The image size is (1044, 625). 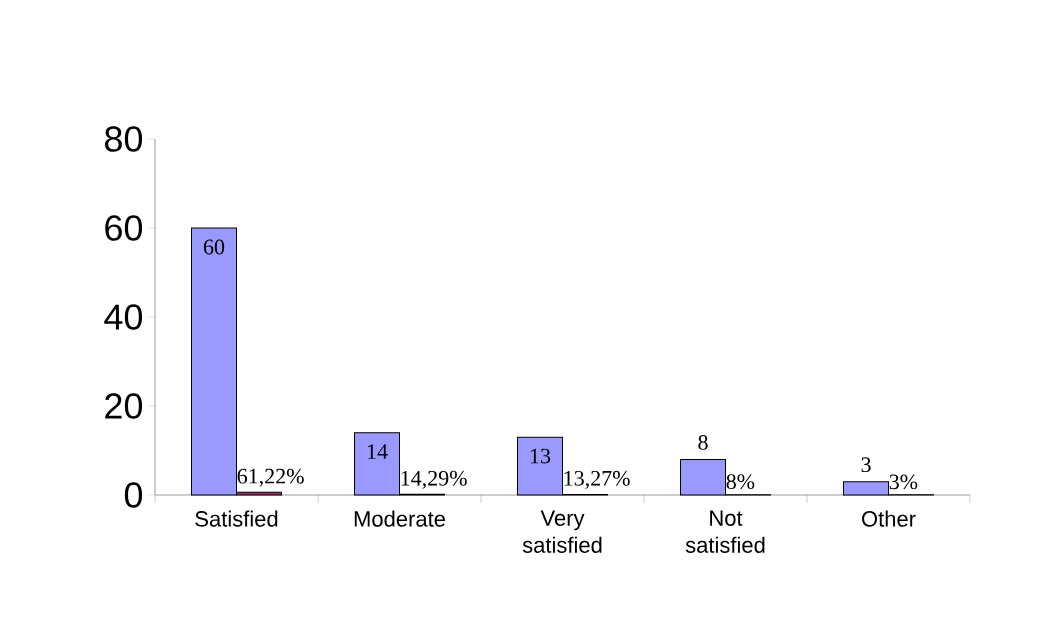 I want to click on data-label: 61,22%, so click(x=270, y=477).